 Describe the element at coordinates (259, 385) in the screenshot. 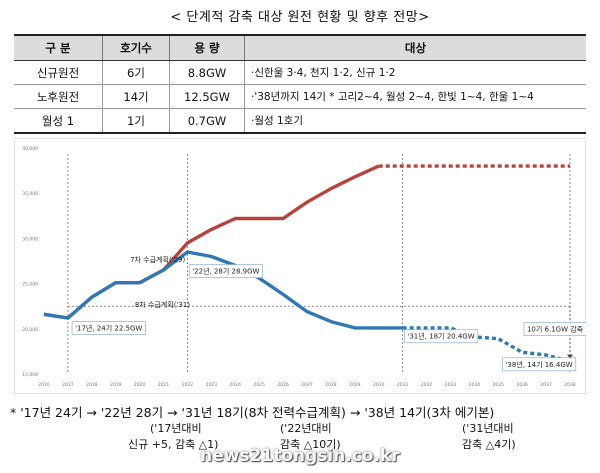

I see `x-tick-label: 2025` at that location.